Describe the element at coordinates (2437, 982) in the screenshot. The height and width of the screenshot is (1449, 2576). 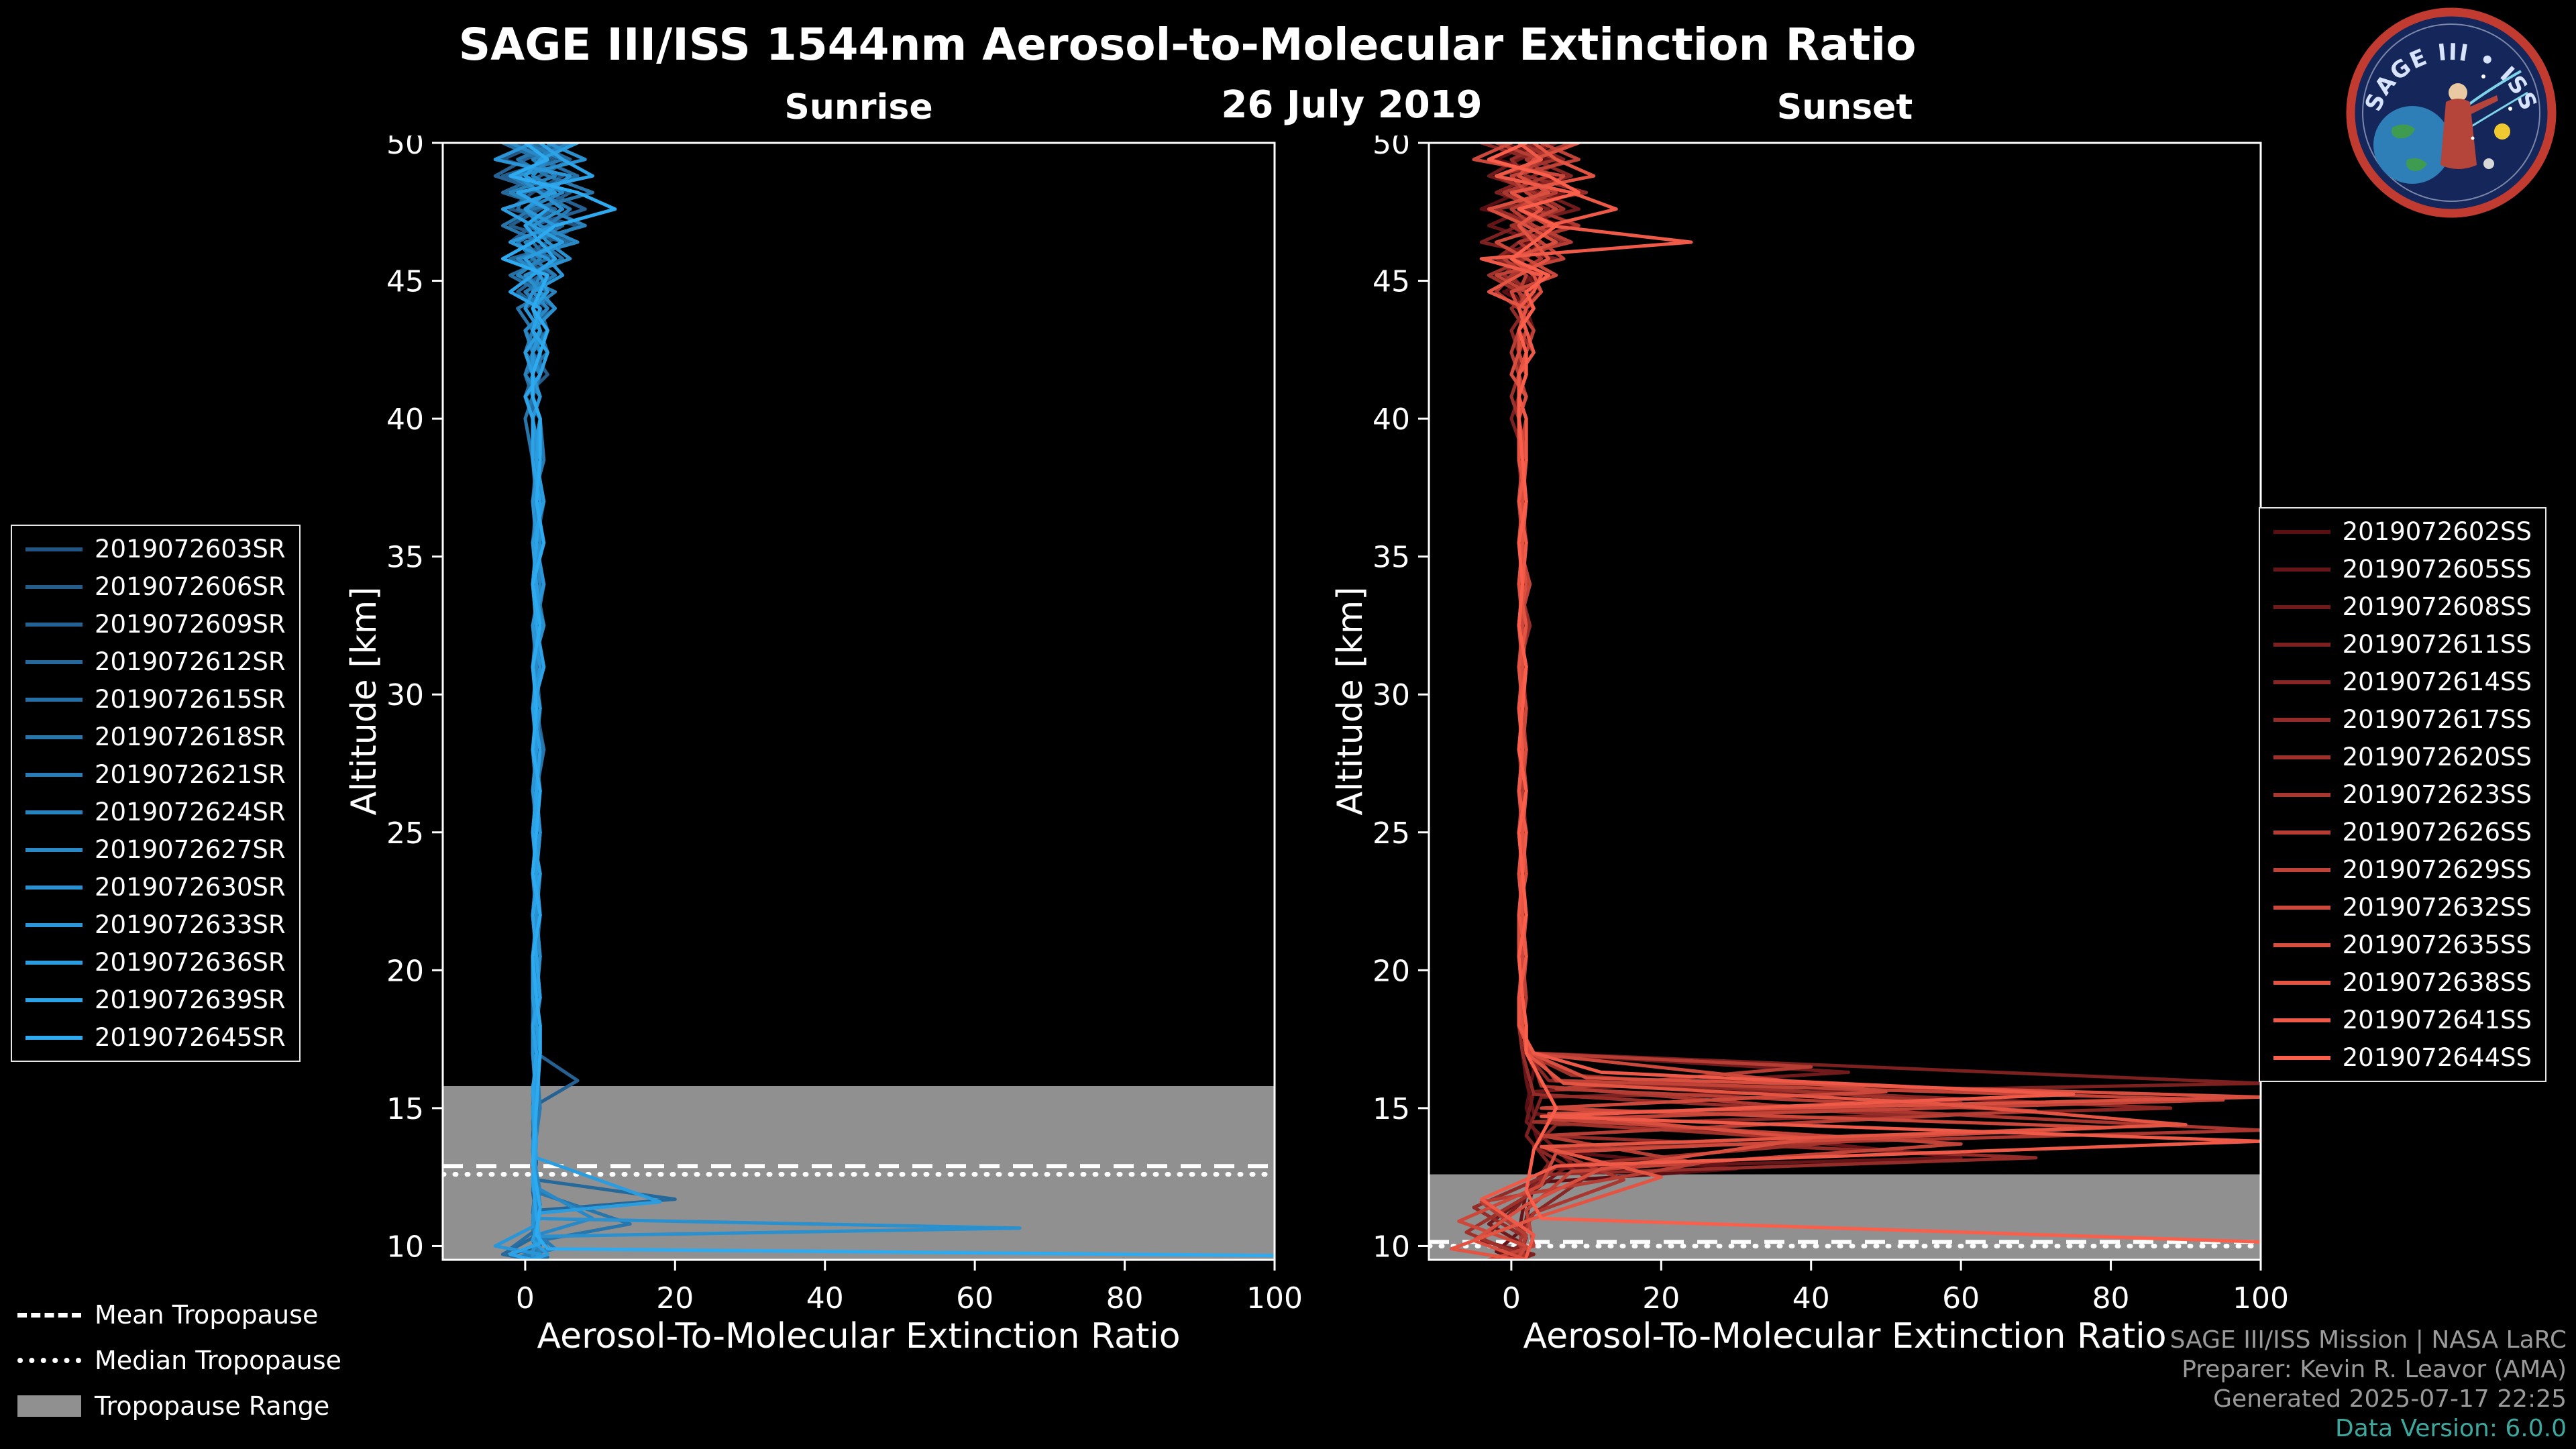
I see `legend-label: 2019072638SS` at that location.